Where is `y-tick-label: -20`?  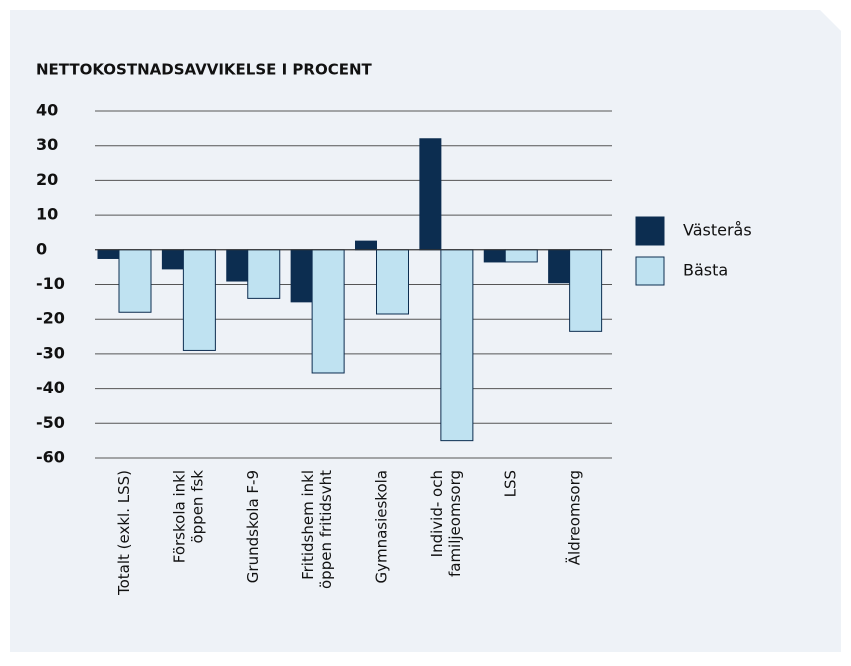
y-tick-label: -20 is located at coordinates (50, 318).